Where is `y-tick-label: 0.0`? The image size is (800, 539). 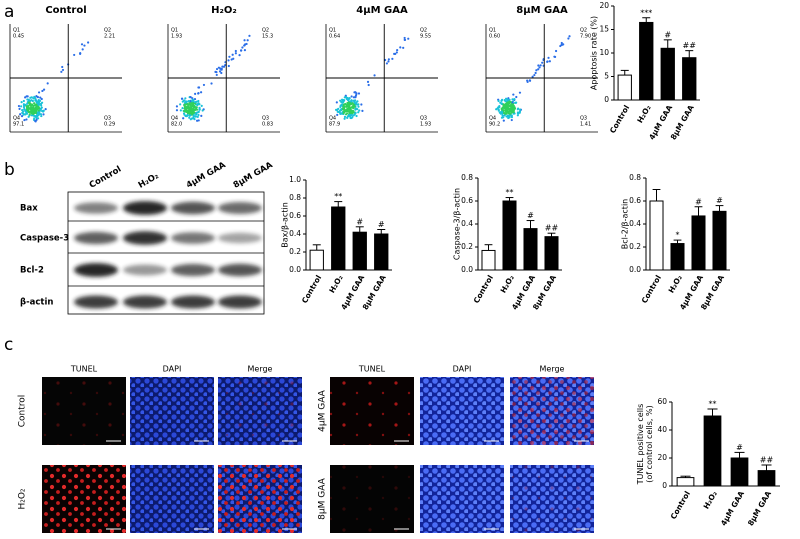
y-tick-label: 0.0 is located at coordinates (635, 269).